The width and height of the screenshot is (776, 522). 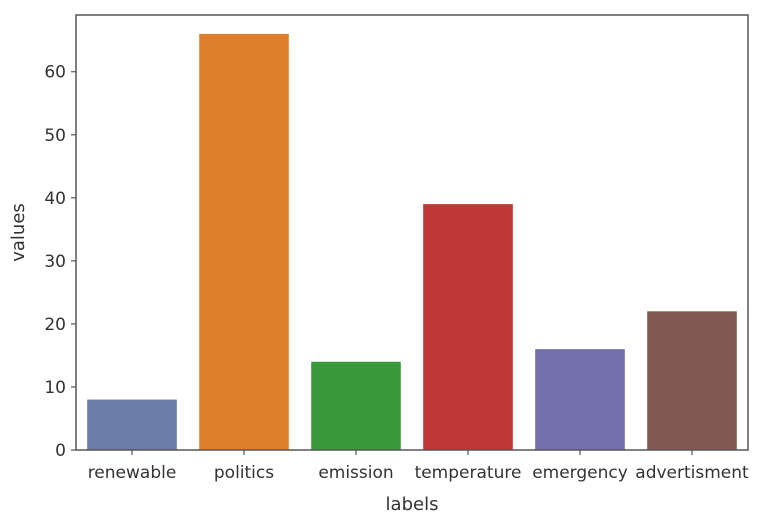 What do you see at coordinates (55, 262) in the screenshot?
I see `y-tick-label: 30` at bounding box center [55, 262].